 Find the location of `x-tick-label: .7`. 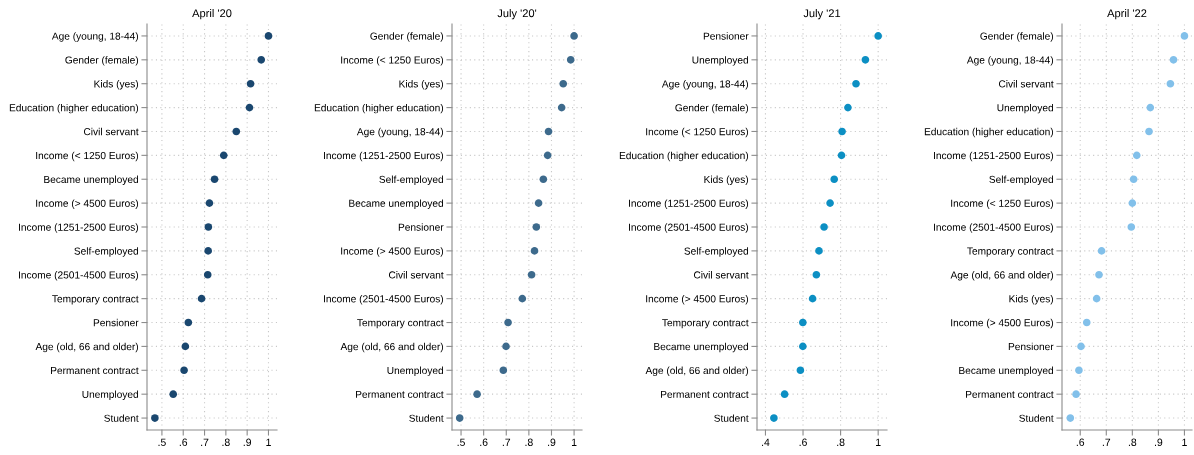

x-tick-label: .7 is located at coordinates (506, 442).